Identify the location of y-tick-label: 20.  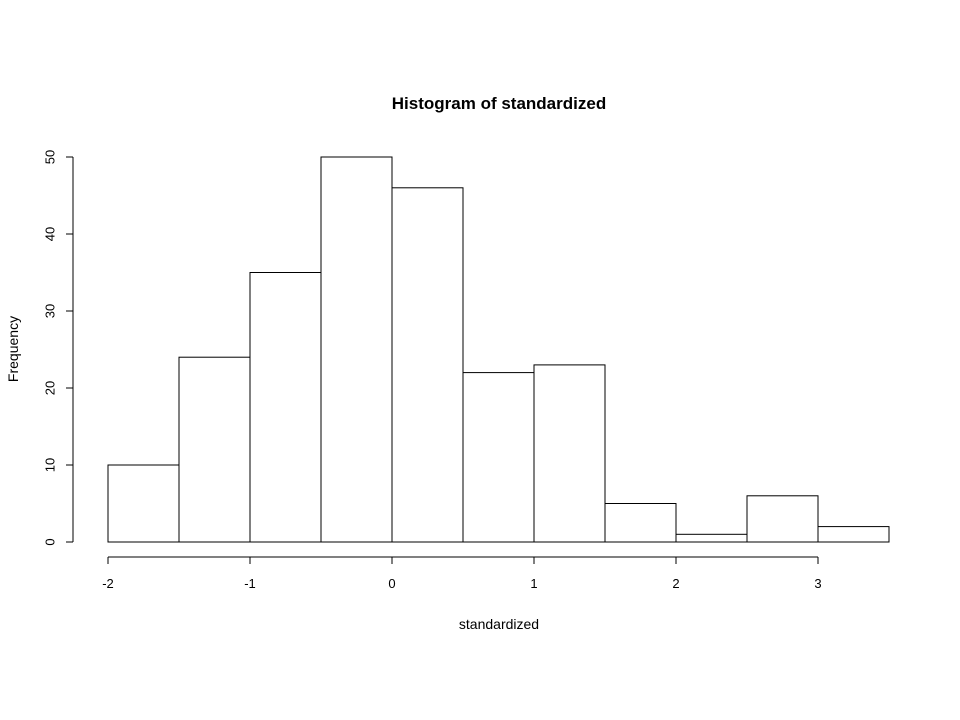
(50, 388).